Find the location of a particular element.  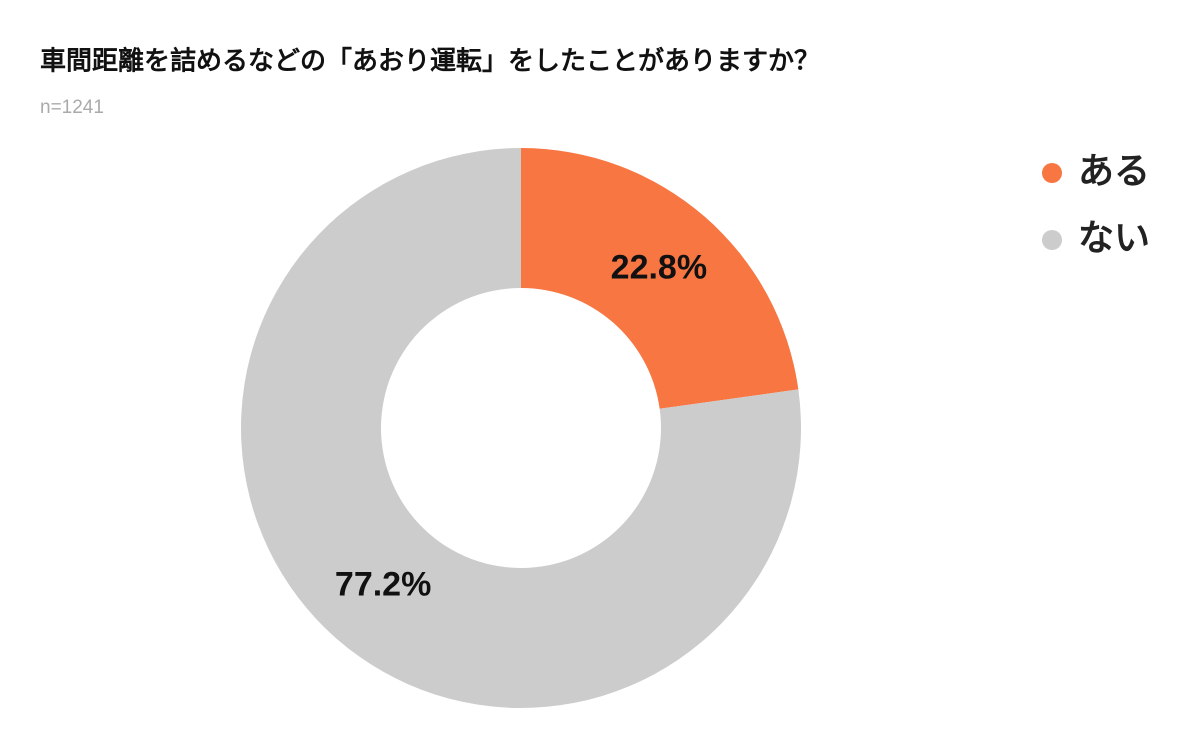

legend-label: ない is located at coordinates (1114, 238).